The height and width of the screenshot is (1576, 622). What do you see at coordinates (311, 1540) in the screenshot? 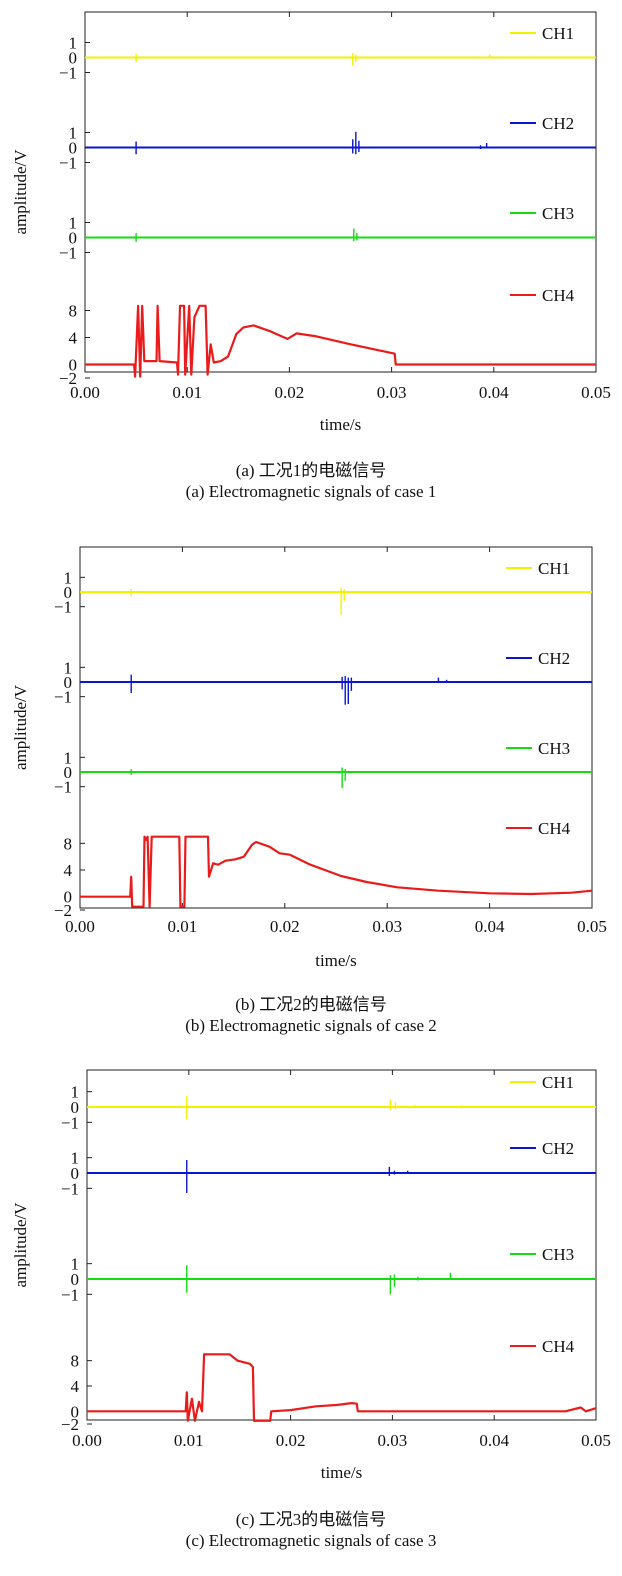
I see `figure-caption-en: (c) Electromagnetic signals of case 3` at bounding box center [311, 1540].